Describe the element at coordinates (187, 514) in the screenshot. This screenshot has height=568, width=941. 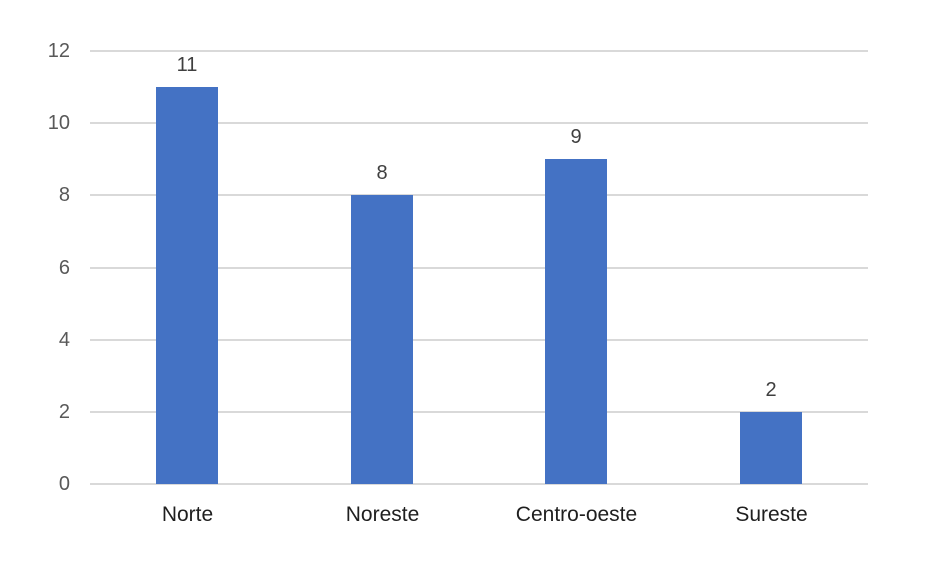
I see `x-axis-category-label: Norte` at that location.